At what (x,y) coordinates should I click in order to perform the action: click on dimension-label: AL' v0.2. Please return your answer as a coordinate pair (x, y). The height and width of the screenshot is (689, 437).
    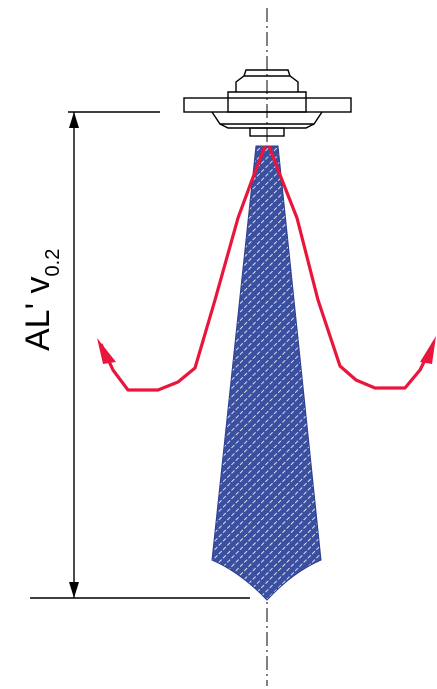
    Looking at the image, I should click on (41, 300).